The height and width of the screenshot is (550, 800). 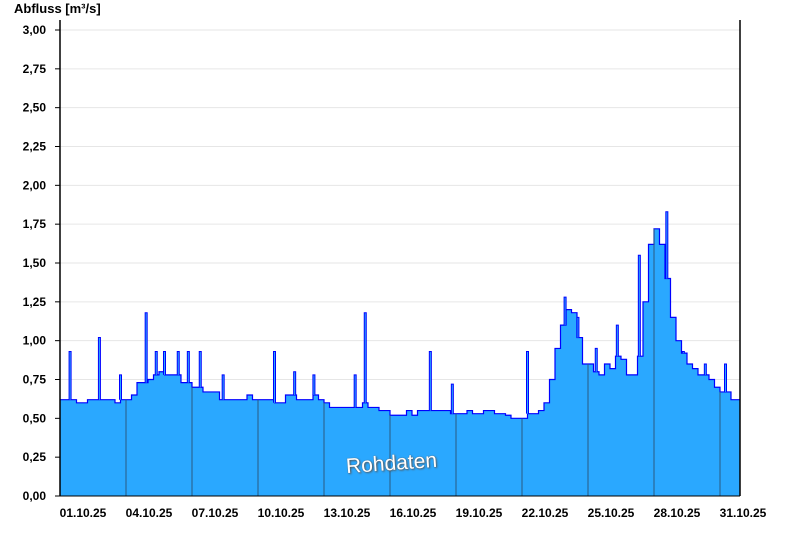 I want to click on x-tick-label: 13.10.25, so click(x=347, y=513).